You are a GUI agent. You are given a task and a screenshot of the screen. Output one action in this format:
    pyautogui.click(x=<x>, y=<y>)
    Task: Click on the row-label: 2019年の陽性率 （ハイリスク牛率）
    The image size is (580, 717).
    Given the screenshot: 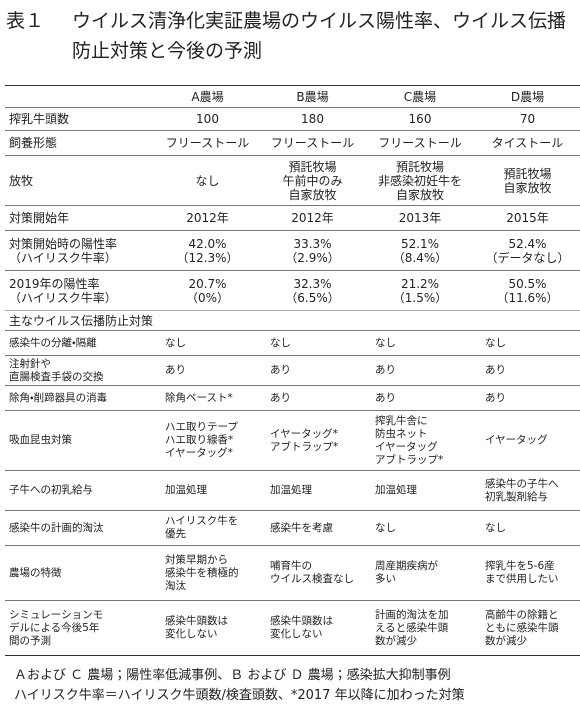 What is the action you would take?
    pyautogui.click(x=80, y=290)
    